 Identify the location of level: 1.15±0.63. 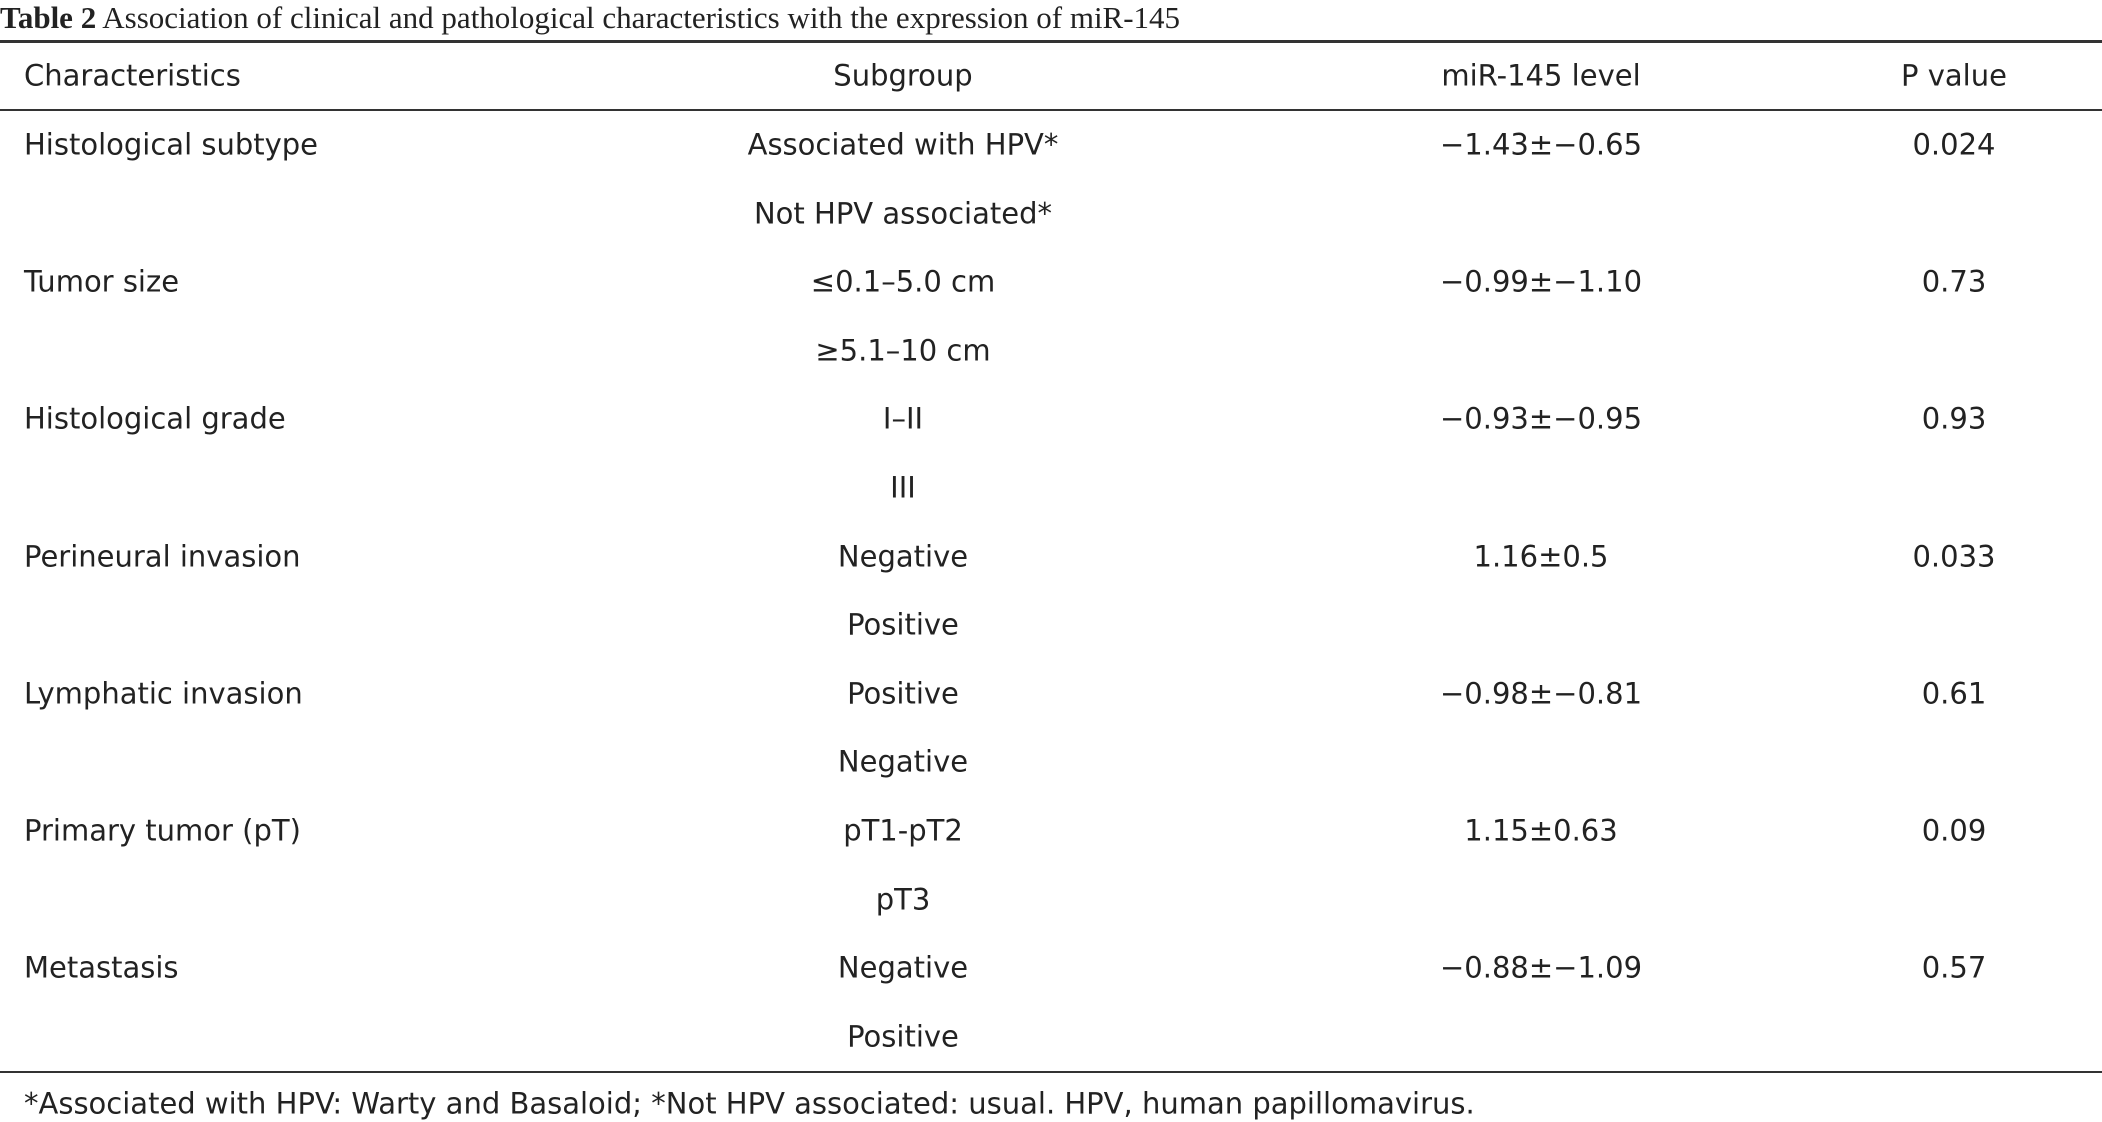
(1541, 830).